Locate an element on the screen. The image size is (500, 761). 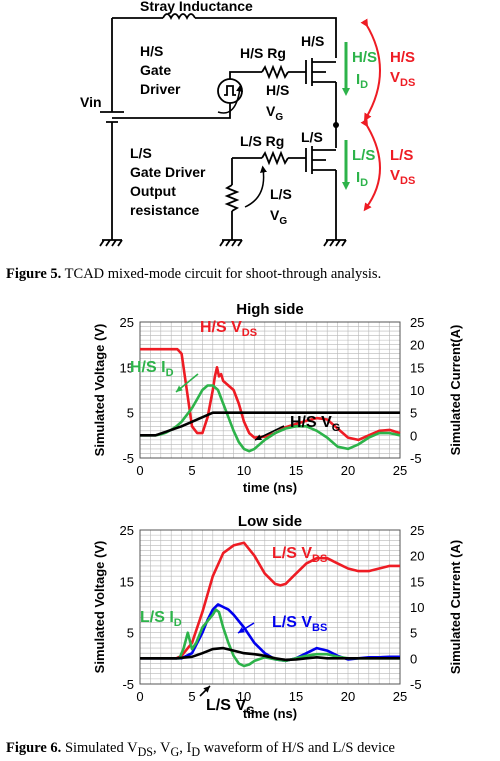
ls-driver-label-1: L/S is located at coordinates (141, 153).